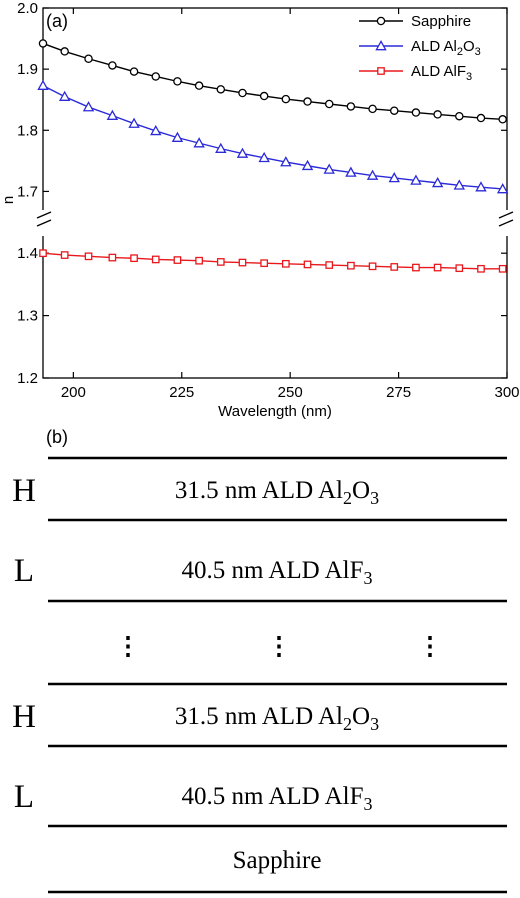 This screenshot has height=898, width=520. Describe the element at coordinates (27, 253) in the screenshot. I see `y-tick-label: 1.4` at that location.